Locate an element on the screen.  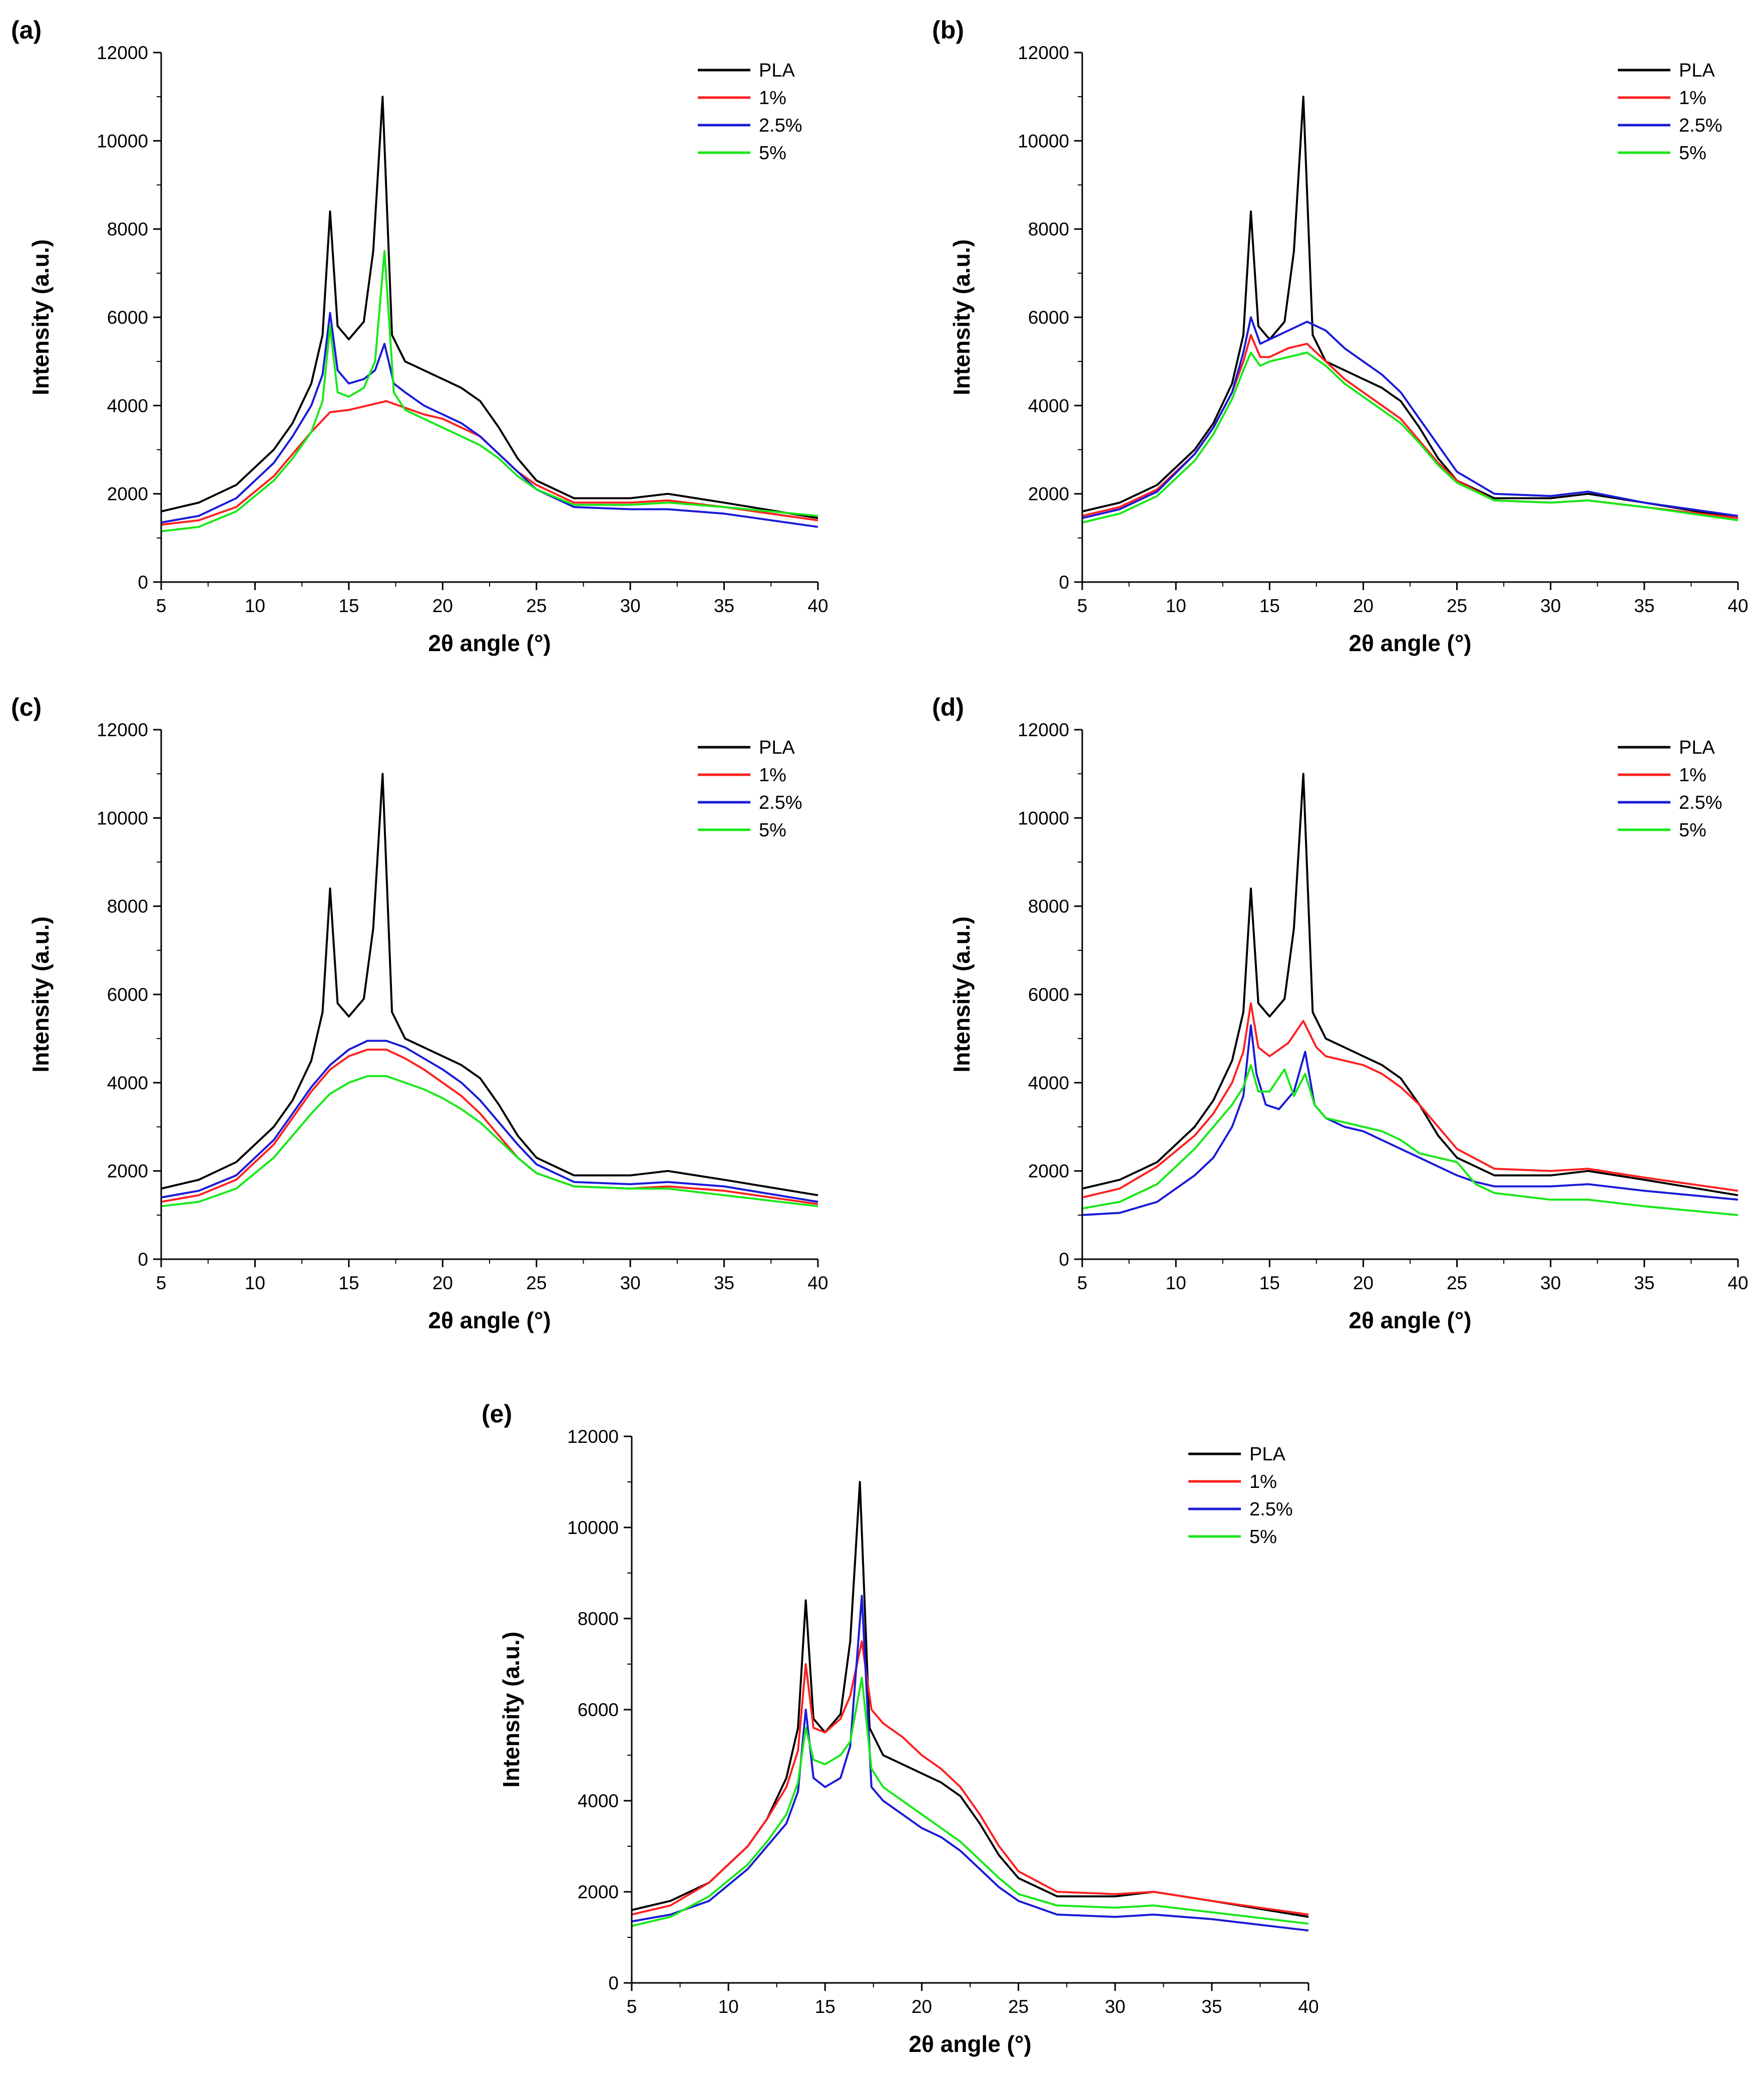
panel-label: (d) is located at coordinates (948, 707).